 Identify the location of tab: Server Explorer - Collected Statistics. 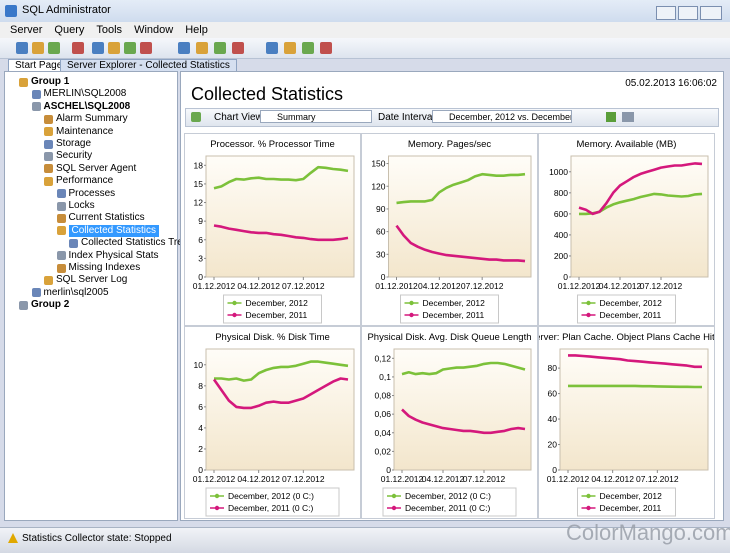
(148, 65).